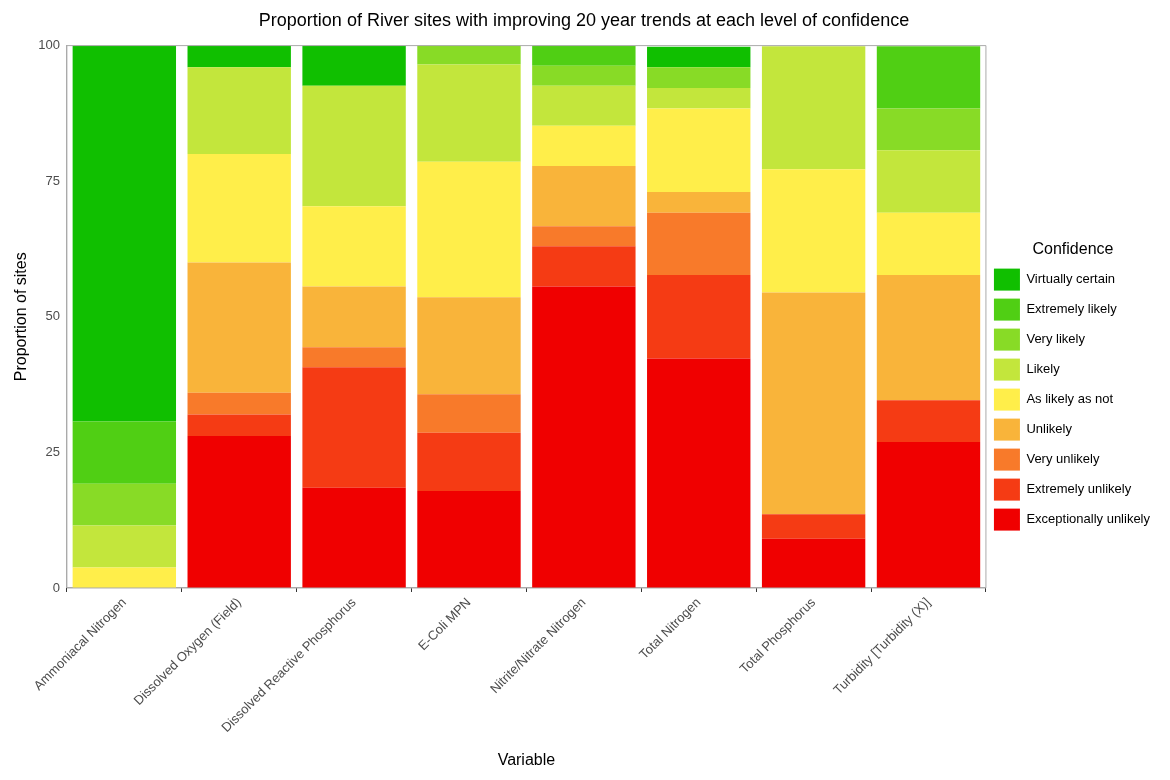 The height and width of the screenshot is (780, 1170). Describe the element at coordinates (52, 451) in the screenshot. I see `y-tick-label: 25` at that location.